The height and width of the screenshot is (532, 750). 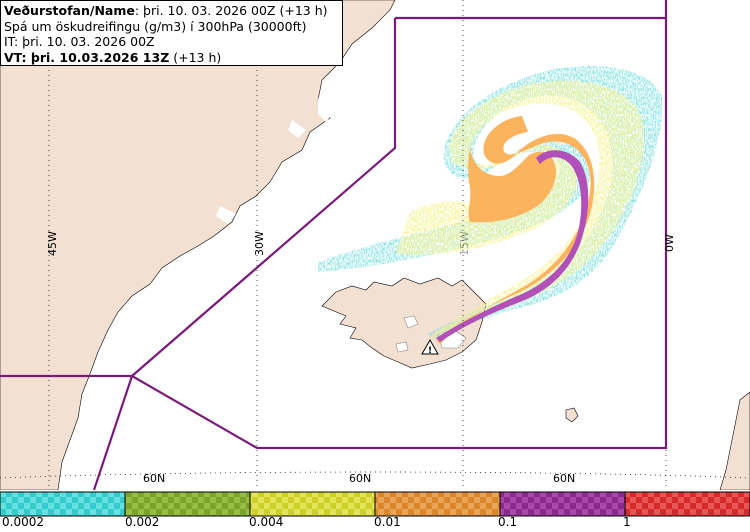 I want to click on longitude-label-15w: 15W, so click(x=464, y=243).